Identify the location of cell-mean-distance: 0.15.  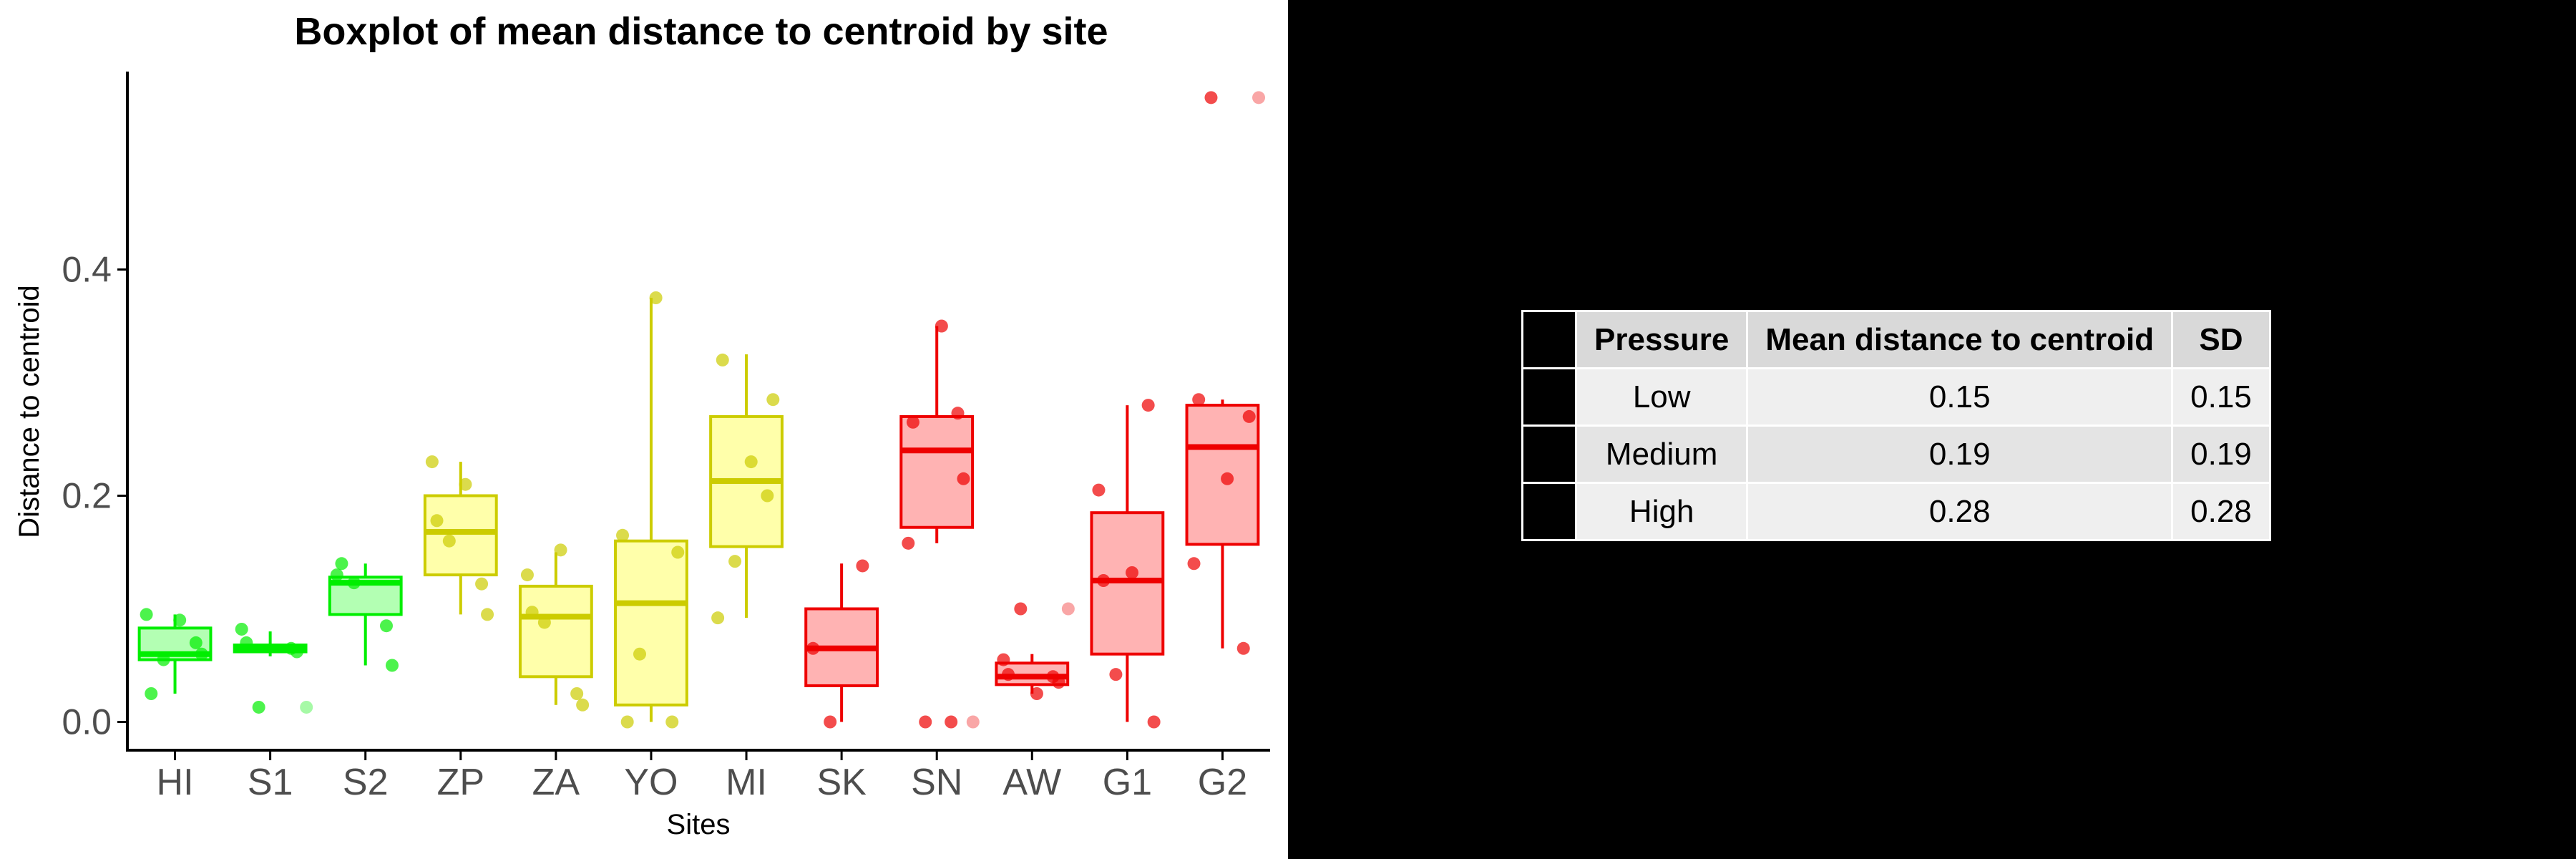
(1960, 397).